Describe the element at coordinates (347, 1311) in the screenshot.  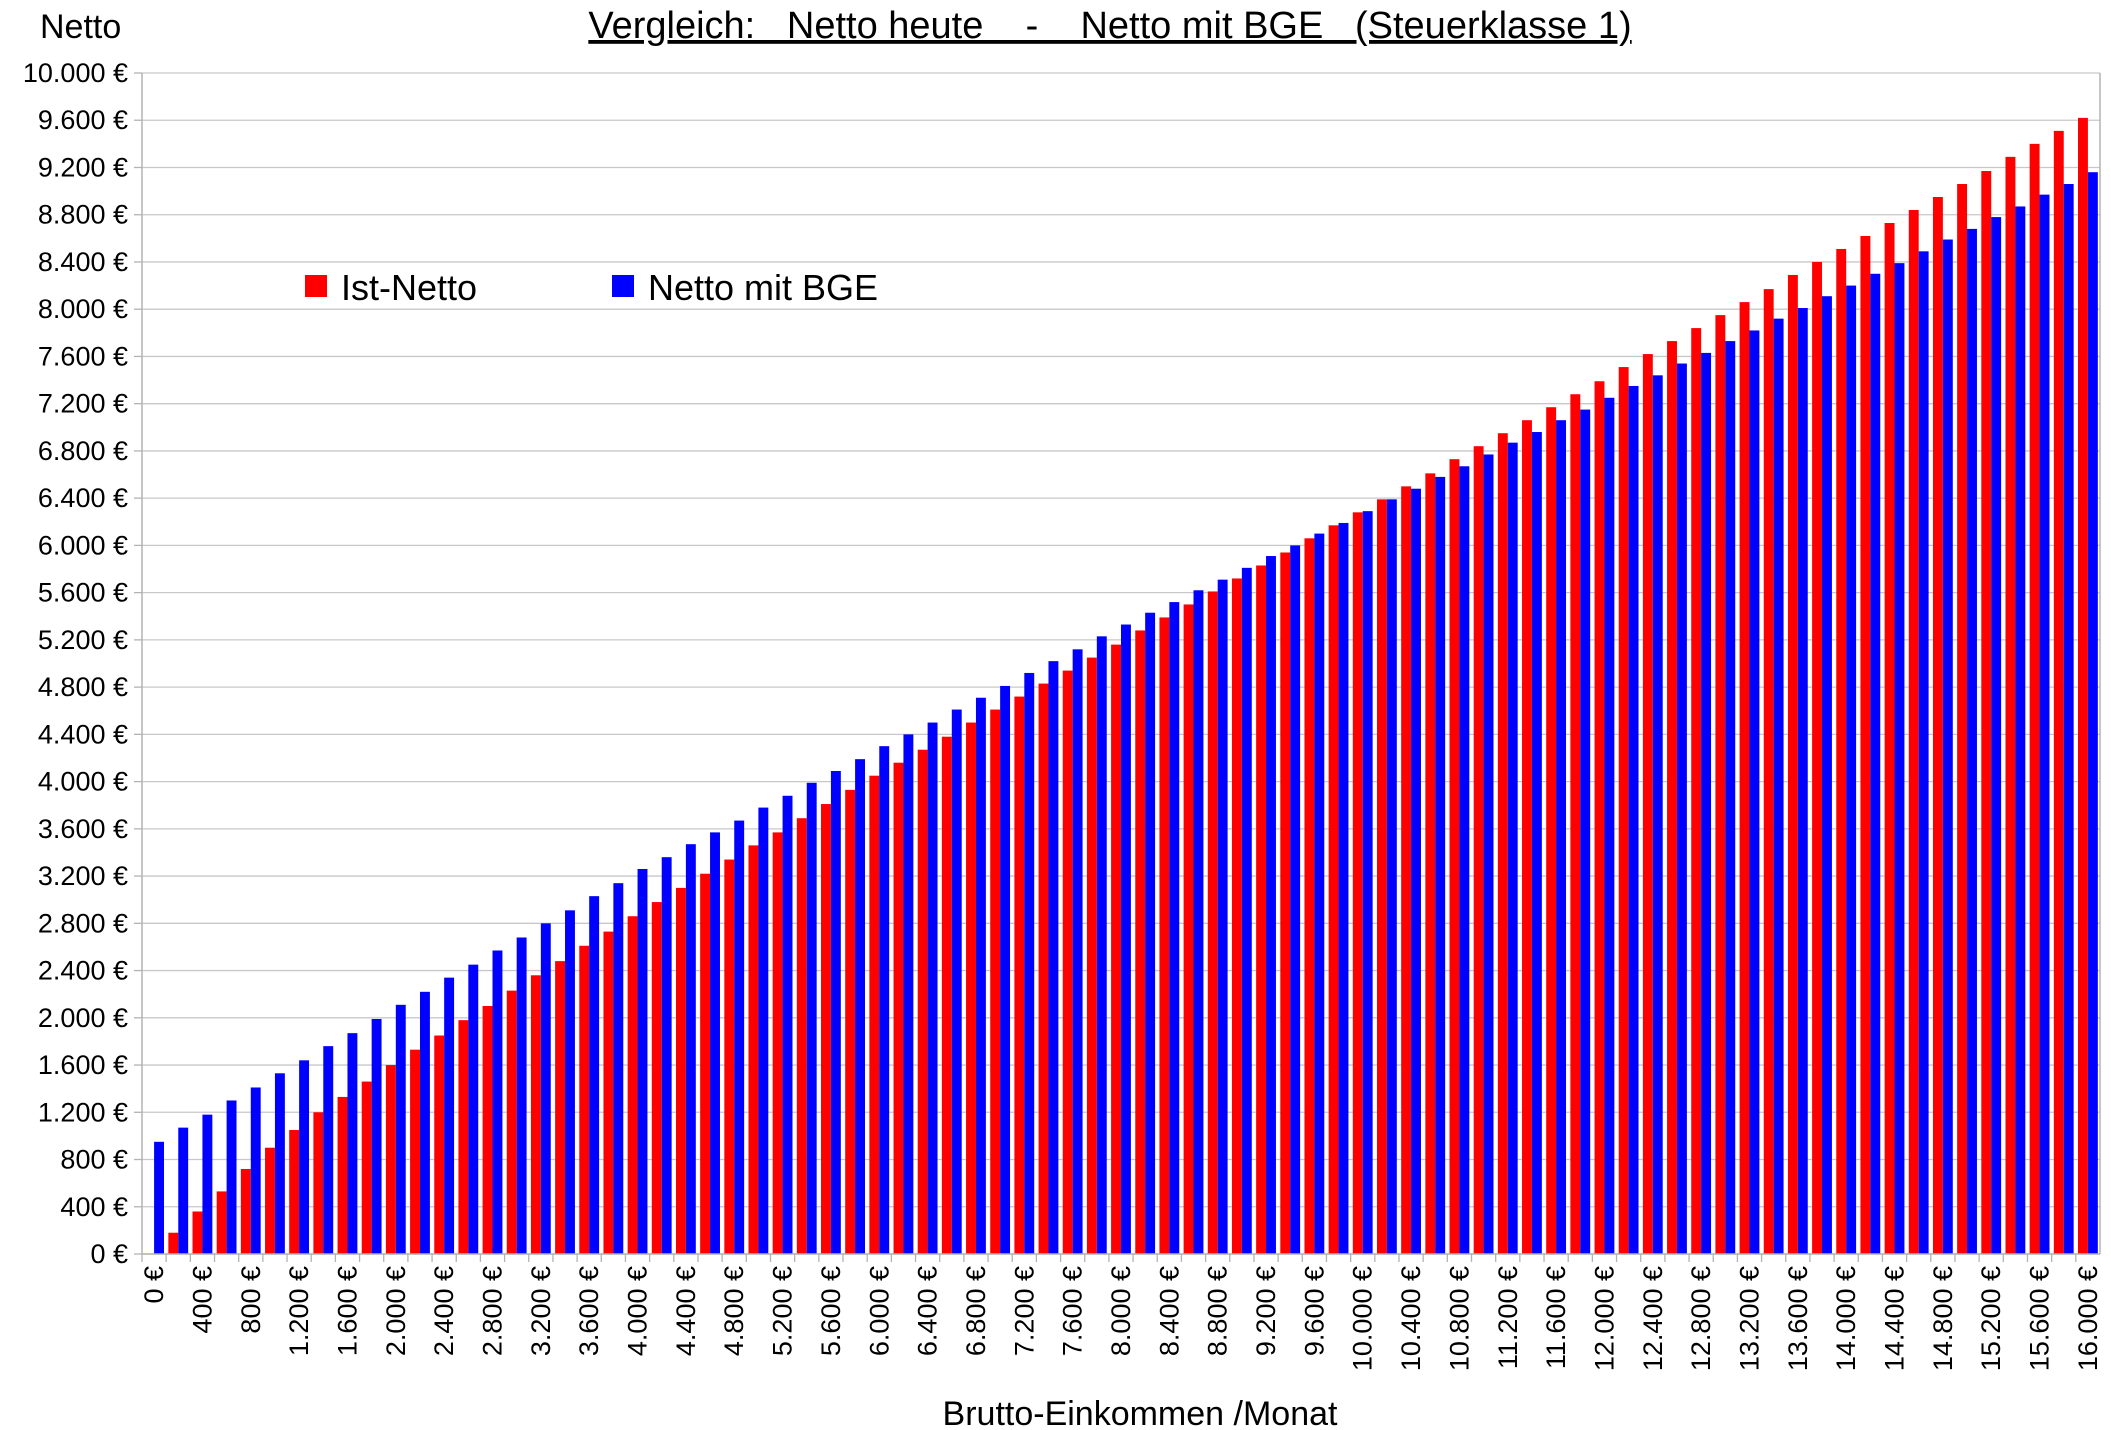
I see `x-tick-label: 1.600 €` at that location.